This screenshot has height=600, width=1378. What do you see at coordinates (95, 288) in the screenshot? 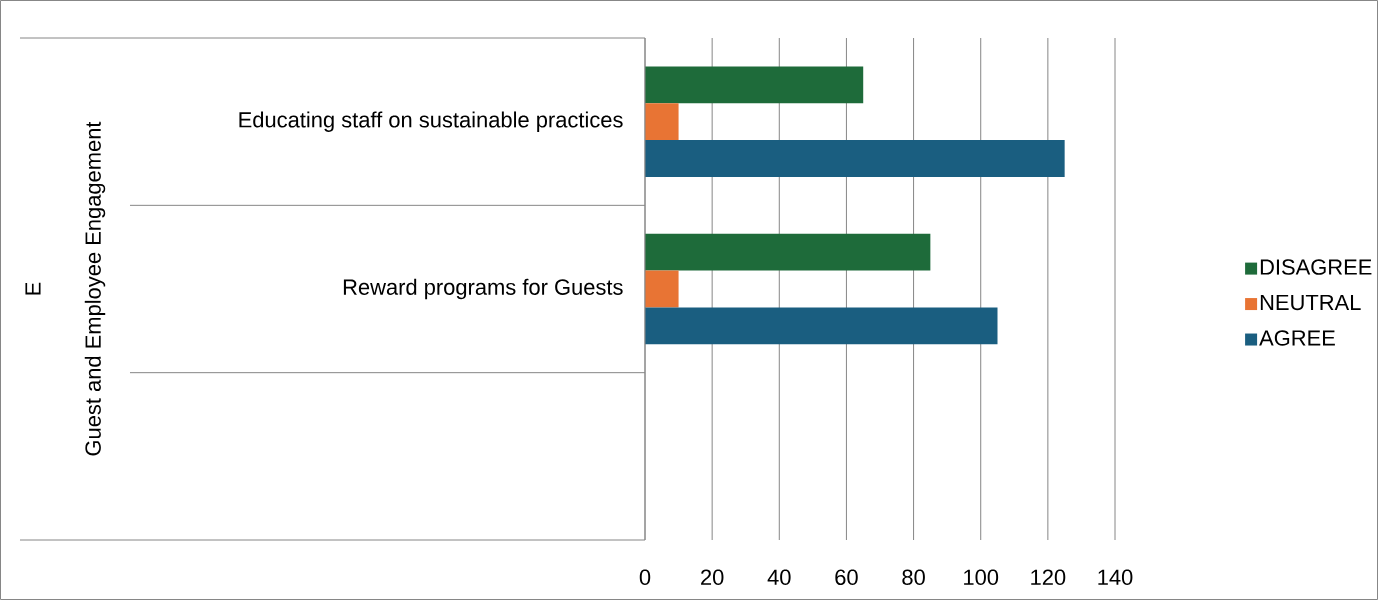
I see `text: Guest and Employee Engagement` at bounding box center [95, 288].